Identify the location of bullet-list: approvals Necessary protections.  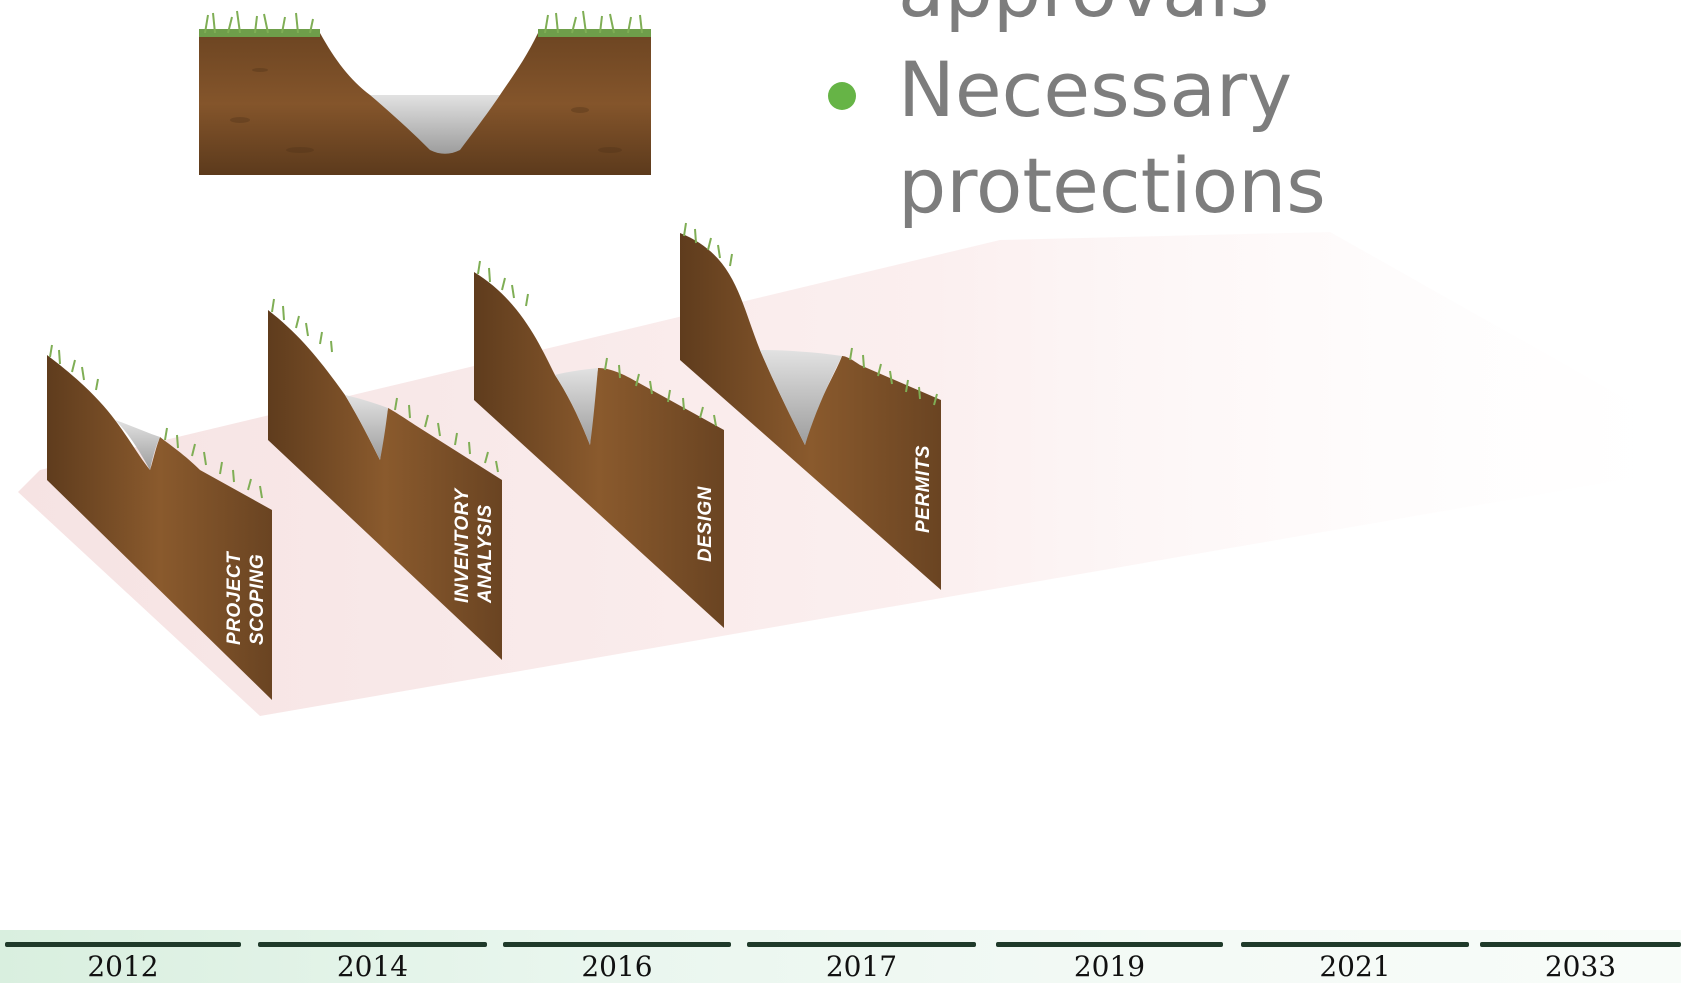
(1230, 117).